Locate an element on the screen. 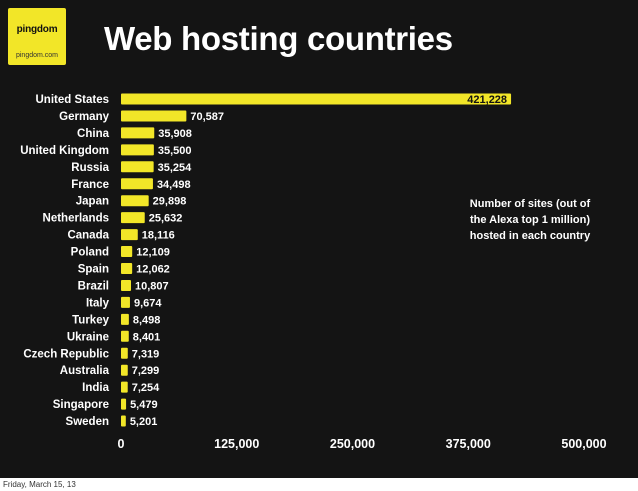 The width and height of the screenshot is (638, 491). category-label: United Kingdom is located at coordinates (64, 151).